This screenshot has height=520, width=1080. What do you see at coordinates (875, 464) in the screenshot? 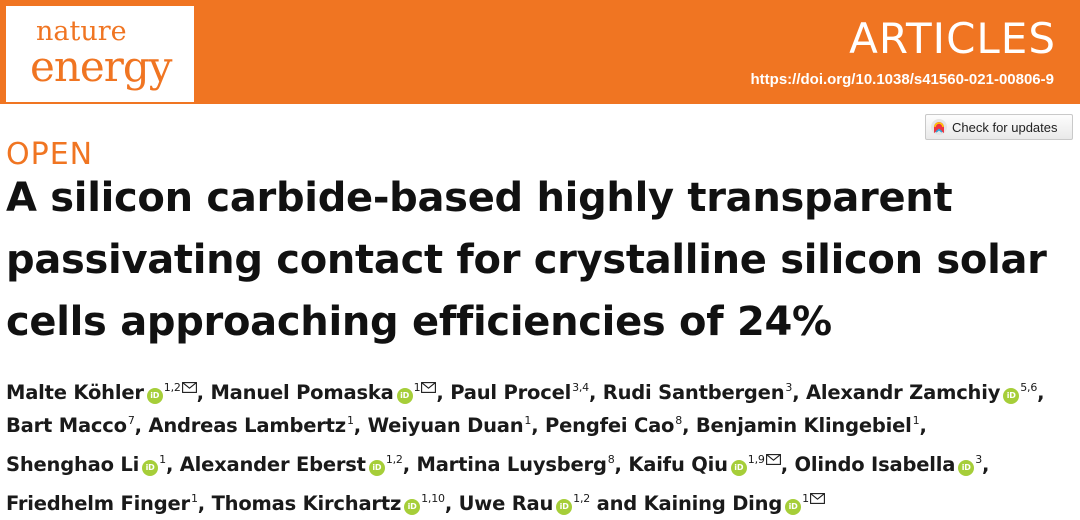
I see `author-name: Olindo Isabella` at bounding box center [875, 464].